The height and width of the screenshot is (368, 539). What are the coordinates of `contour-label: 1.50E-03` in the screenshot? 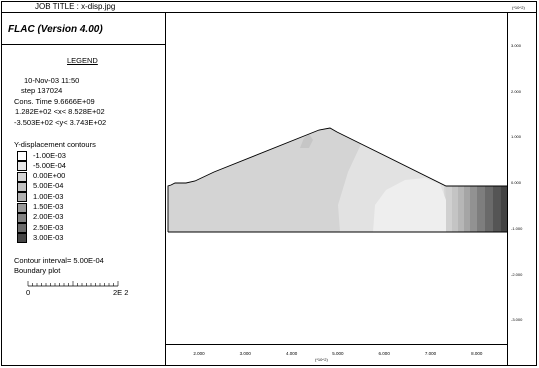 It's located at (48, 206).